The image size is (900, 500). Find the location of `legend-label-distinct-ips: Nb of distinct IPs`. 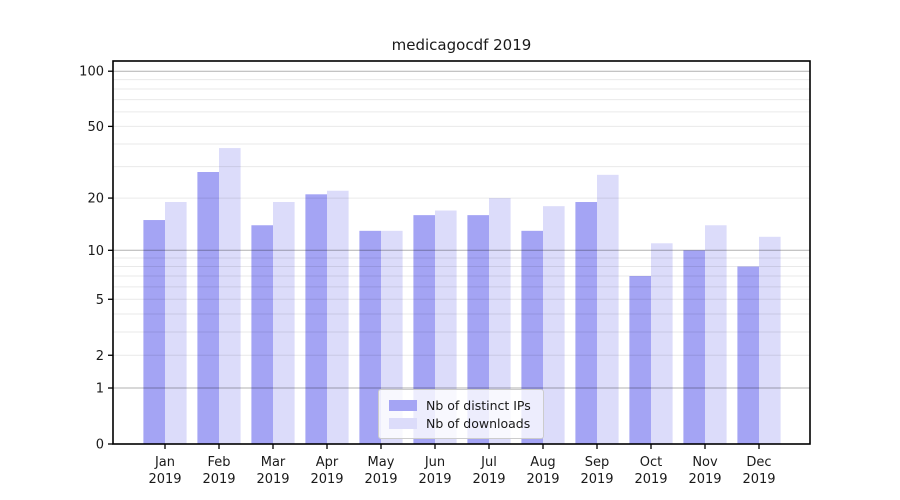

legend-label-distinct-ips: Nb of distinct IPs is located at coordinates (478, 405).